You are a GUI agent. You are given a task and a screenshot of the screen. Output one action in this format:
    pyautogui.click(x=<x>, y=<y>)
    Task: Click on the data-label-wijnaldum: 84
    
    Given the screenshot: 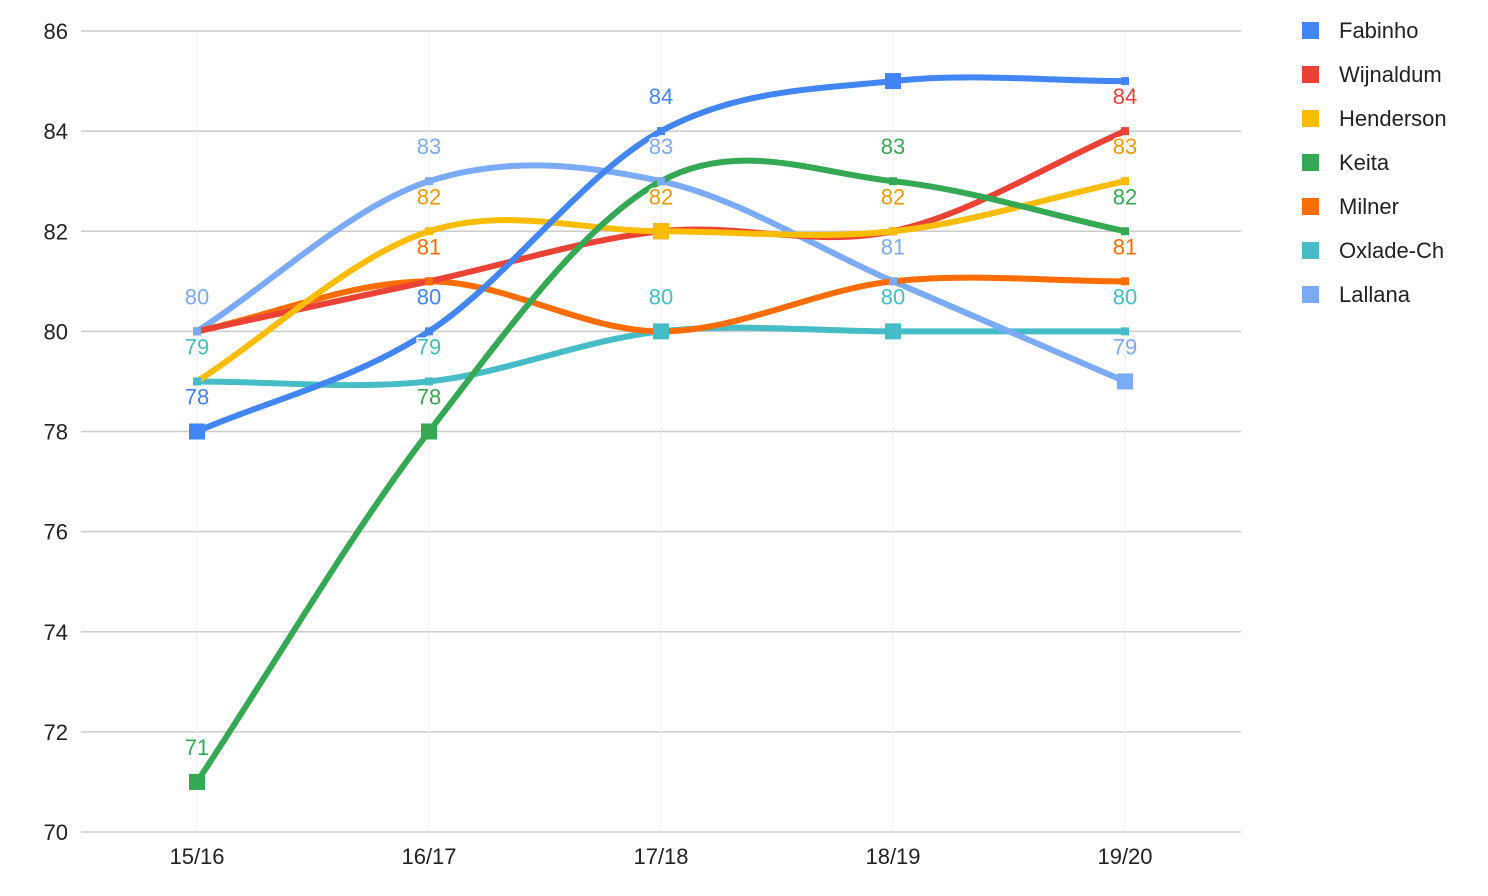 What is the action you would take?
    pyautogui.click(x=1125, y=96)
    